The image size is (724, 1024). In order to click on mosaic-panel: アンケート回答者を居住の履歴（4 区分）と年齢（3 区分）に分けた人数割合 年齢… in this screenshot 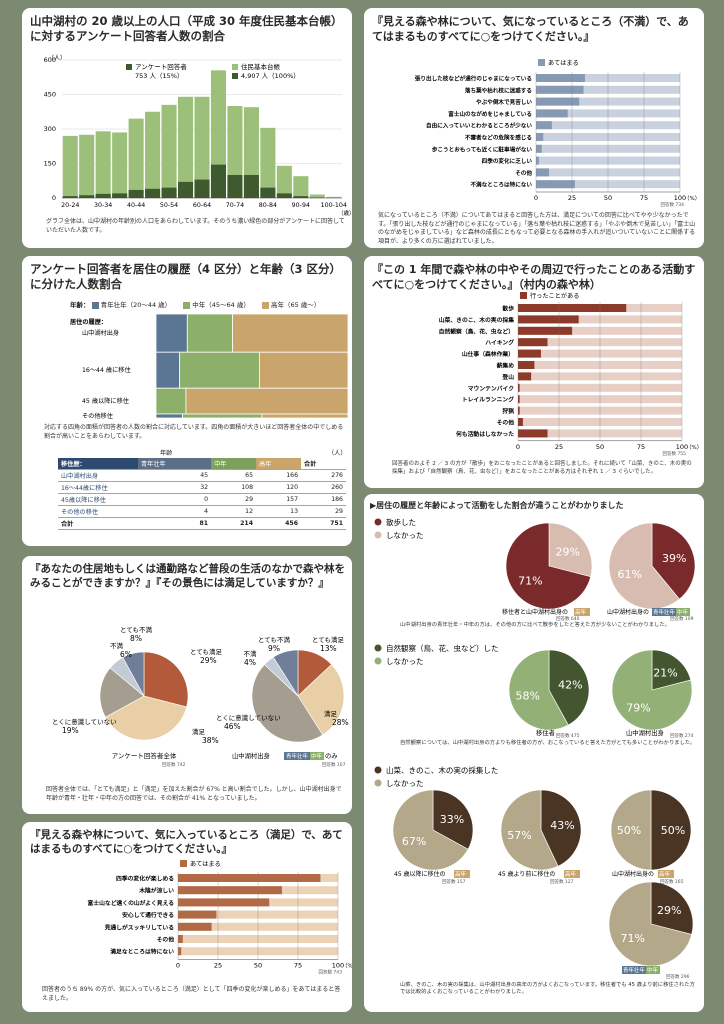, I will do `click(187, 401)`.